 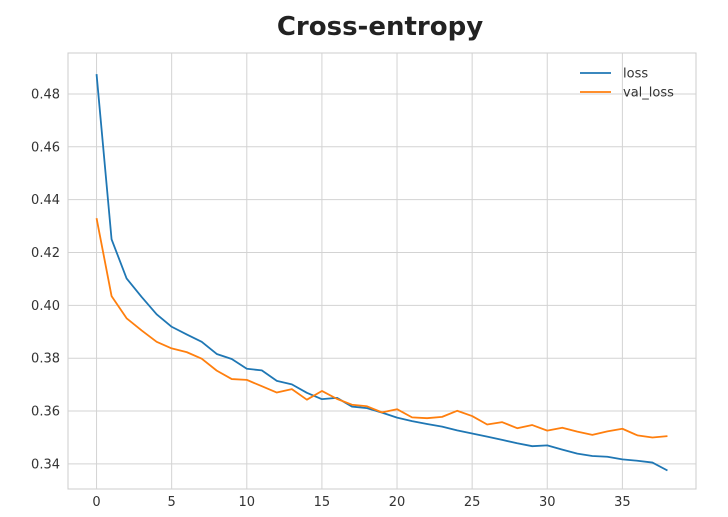 I want to click on y-tick-label: 0.36, so click(x=45, y=412).